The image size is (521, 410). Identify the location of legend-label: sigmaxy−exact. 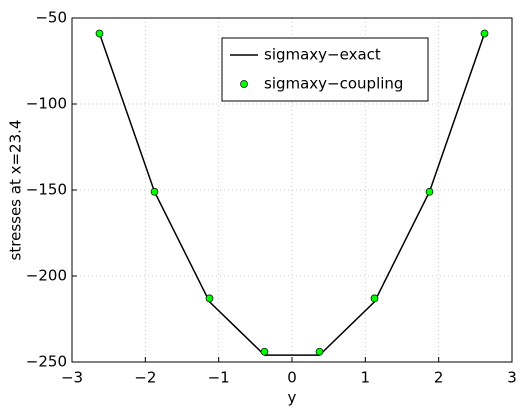
(322, 55).